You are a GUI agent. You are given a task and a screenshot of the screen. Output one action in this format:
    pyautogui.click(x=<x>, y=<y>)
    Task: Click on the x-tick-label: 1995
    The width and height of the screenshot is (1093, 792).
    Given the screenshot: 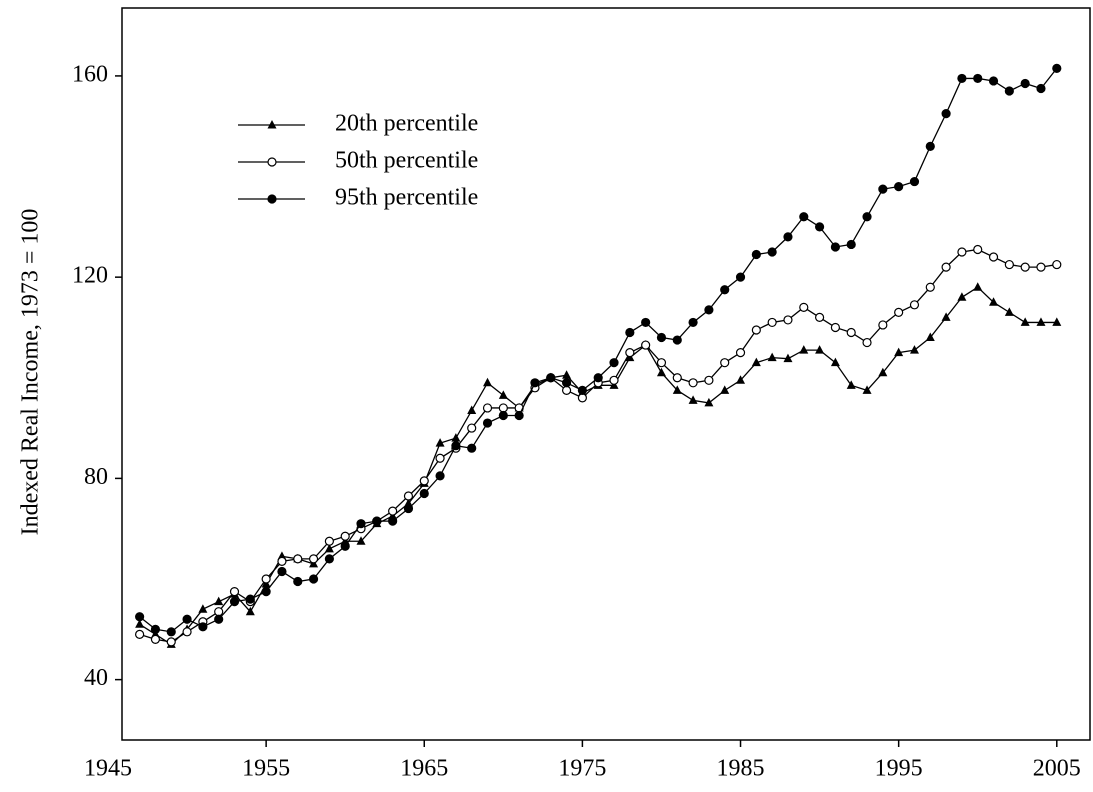 What is the action you would take?
    pyautogui.click(x=899, y=769)
    